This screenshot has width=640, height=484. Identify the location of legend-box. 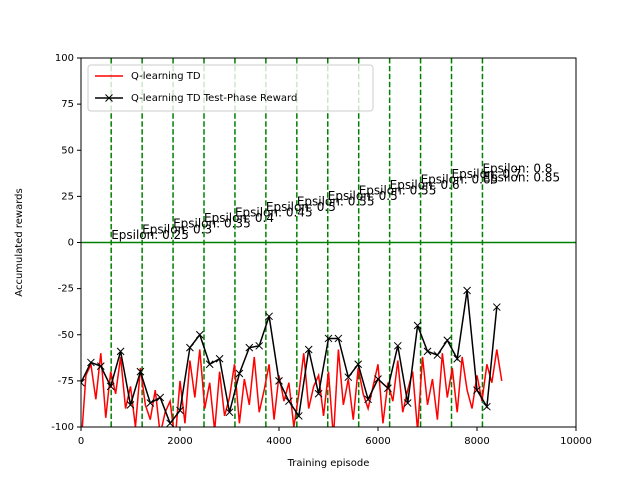
(230, 88).